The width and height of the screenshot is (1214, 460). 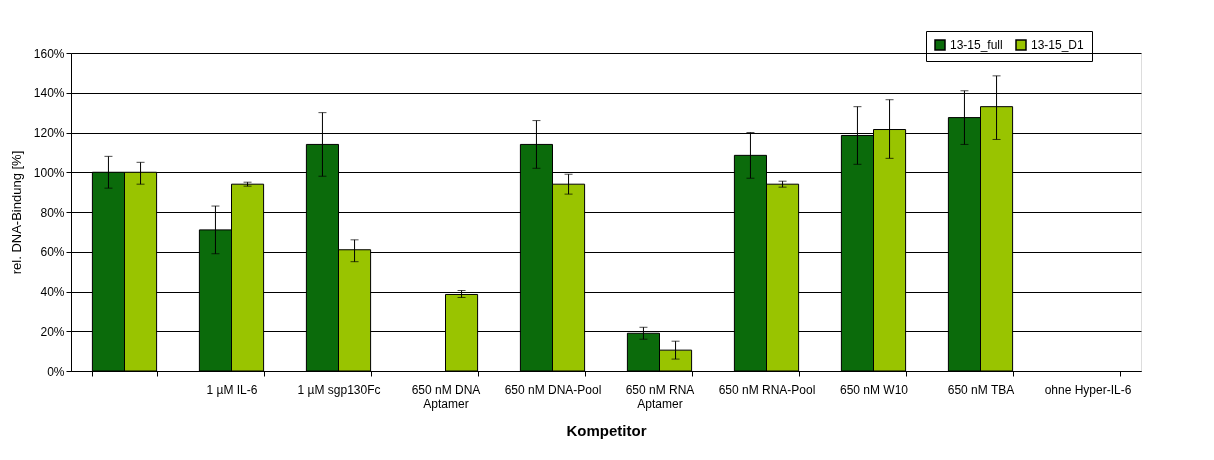 I want to click on x-tick-label: 650 nM TBA, so click(x=981, y=389).